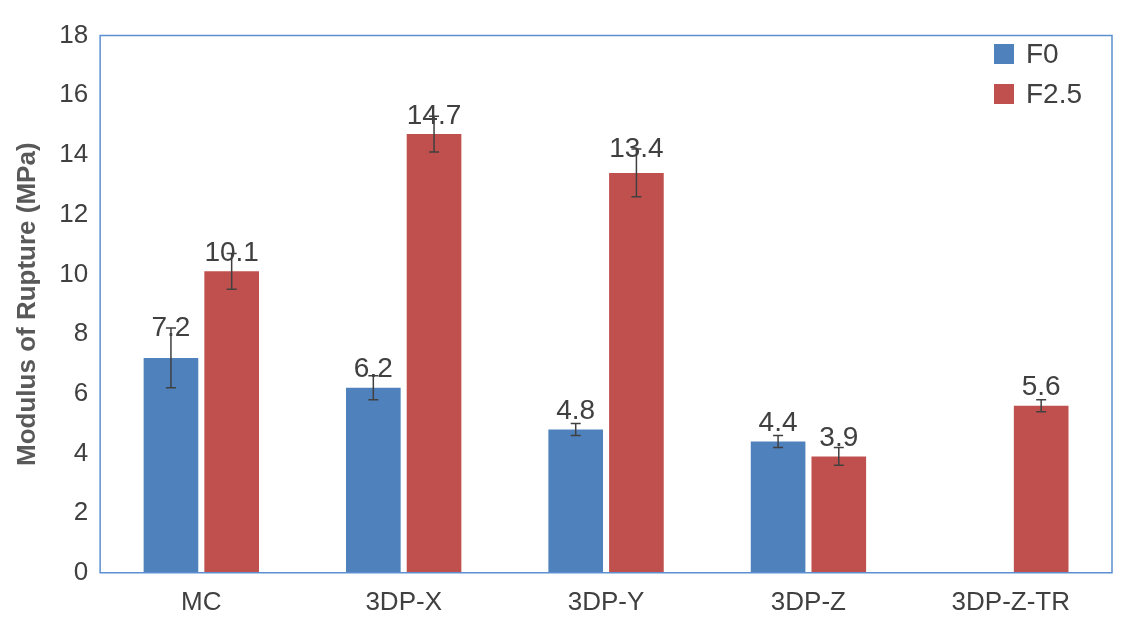 The image size is (1130, 640). I want to click on data-label: 5.6, so click(1041, 386).